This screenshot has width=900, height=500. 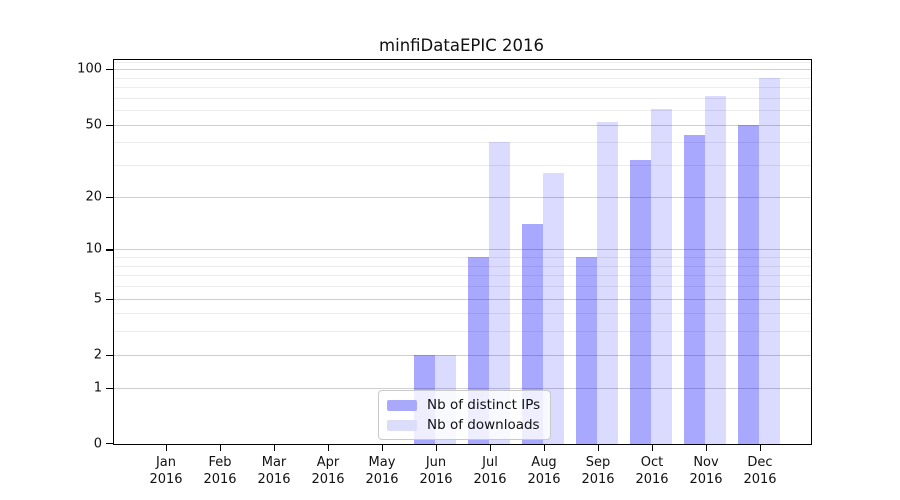 What do you see at coordinates (89, 69) in the screenshot?
I see `y-axis-tick-label: 100` at bounding box center [89, 69].